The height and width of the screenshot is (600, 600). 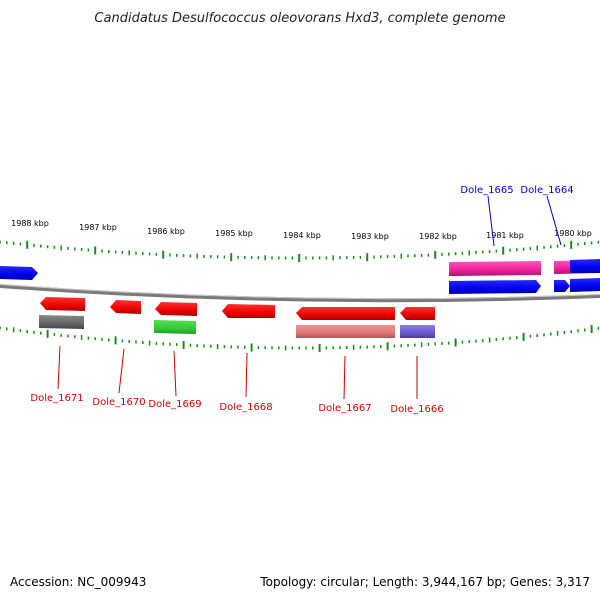 What do you see at coordinates (175, 327) in the screenshot?
I see `gene-dole-1669-lower` at bounding box center [175, 327].